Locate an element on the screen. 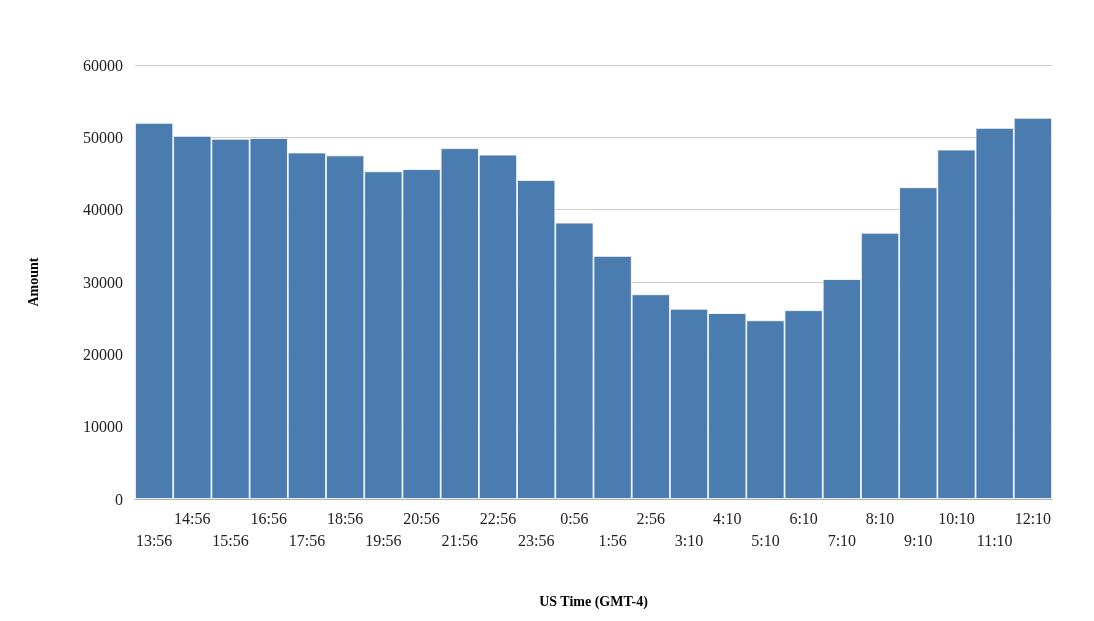 This screenshot has height=621, width=1094. x-tick-label: 3:10 is located at coordinates (689, 540).